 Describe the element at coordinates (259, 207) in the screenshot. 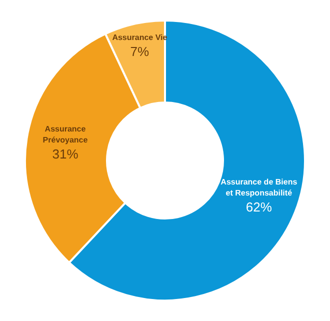

I see `data-label: 62%` at that location.